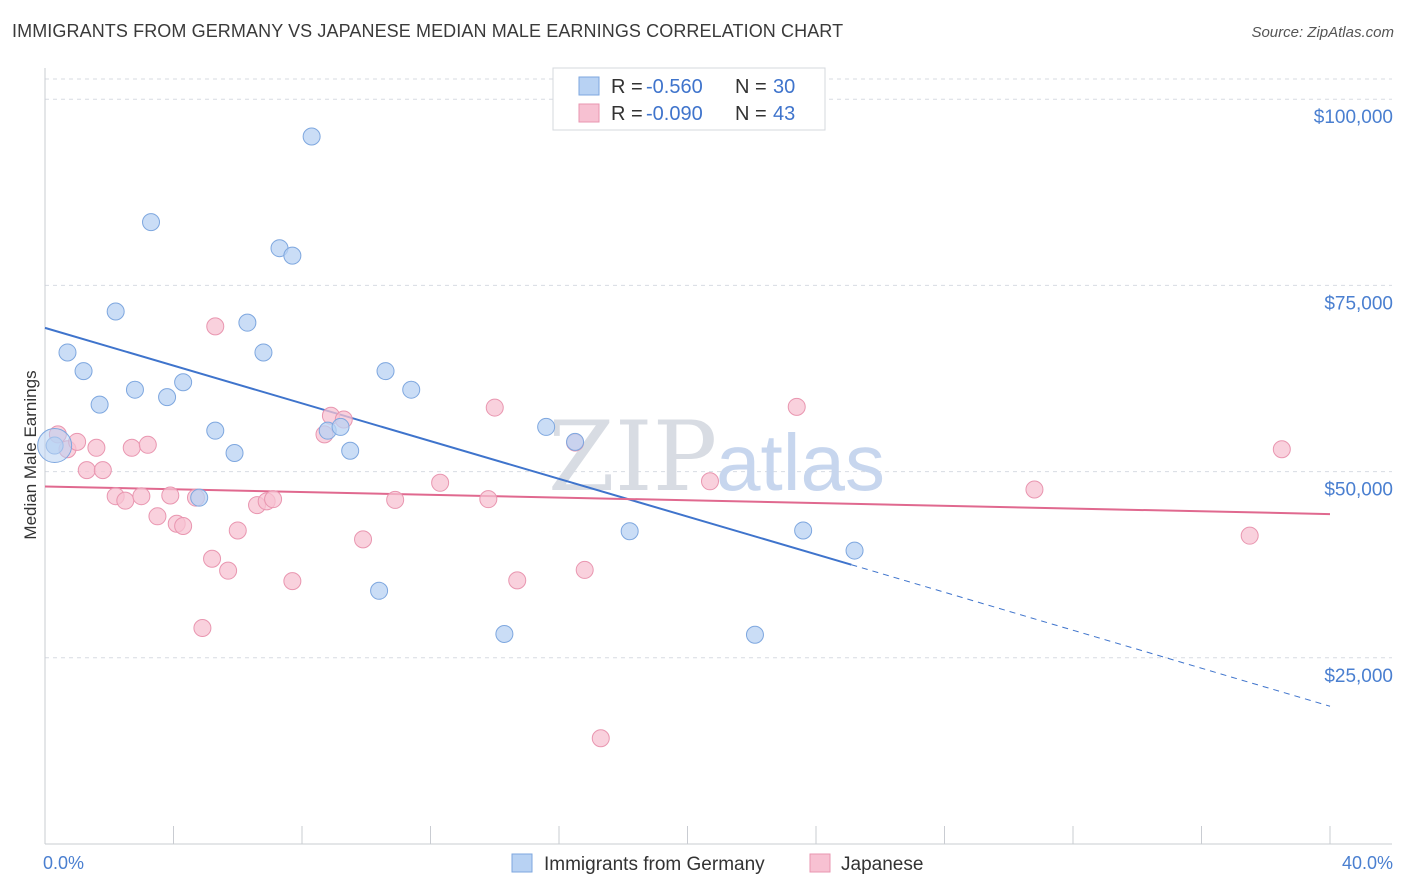 The width and height of the screenshot is (1406, 892). I want to click on y-tick-label-0: $25,000, so click(1358, 676).